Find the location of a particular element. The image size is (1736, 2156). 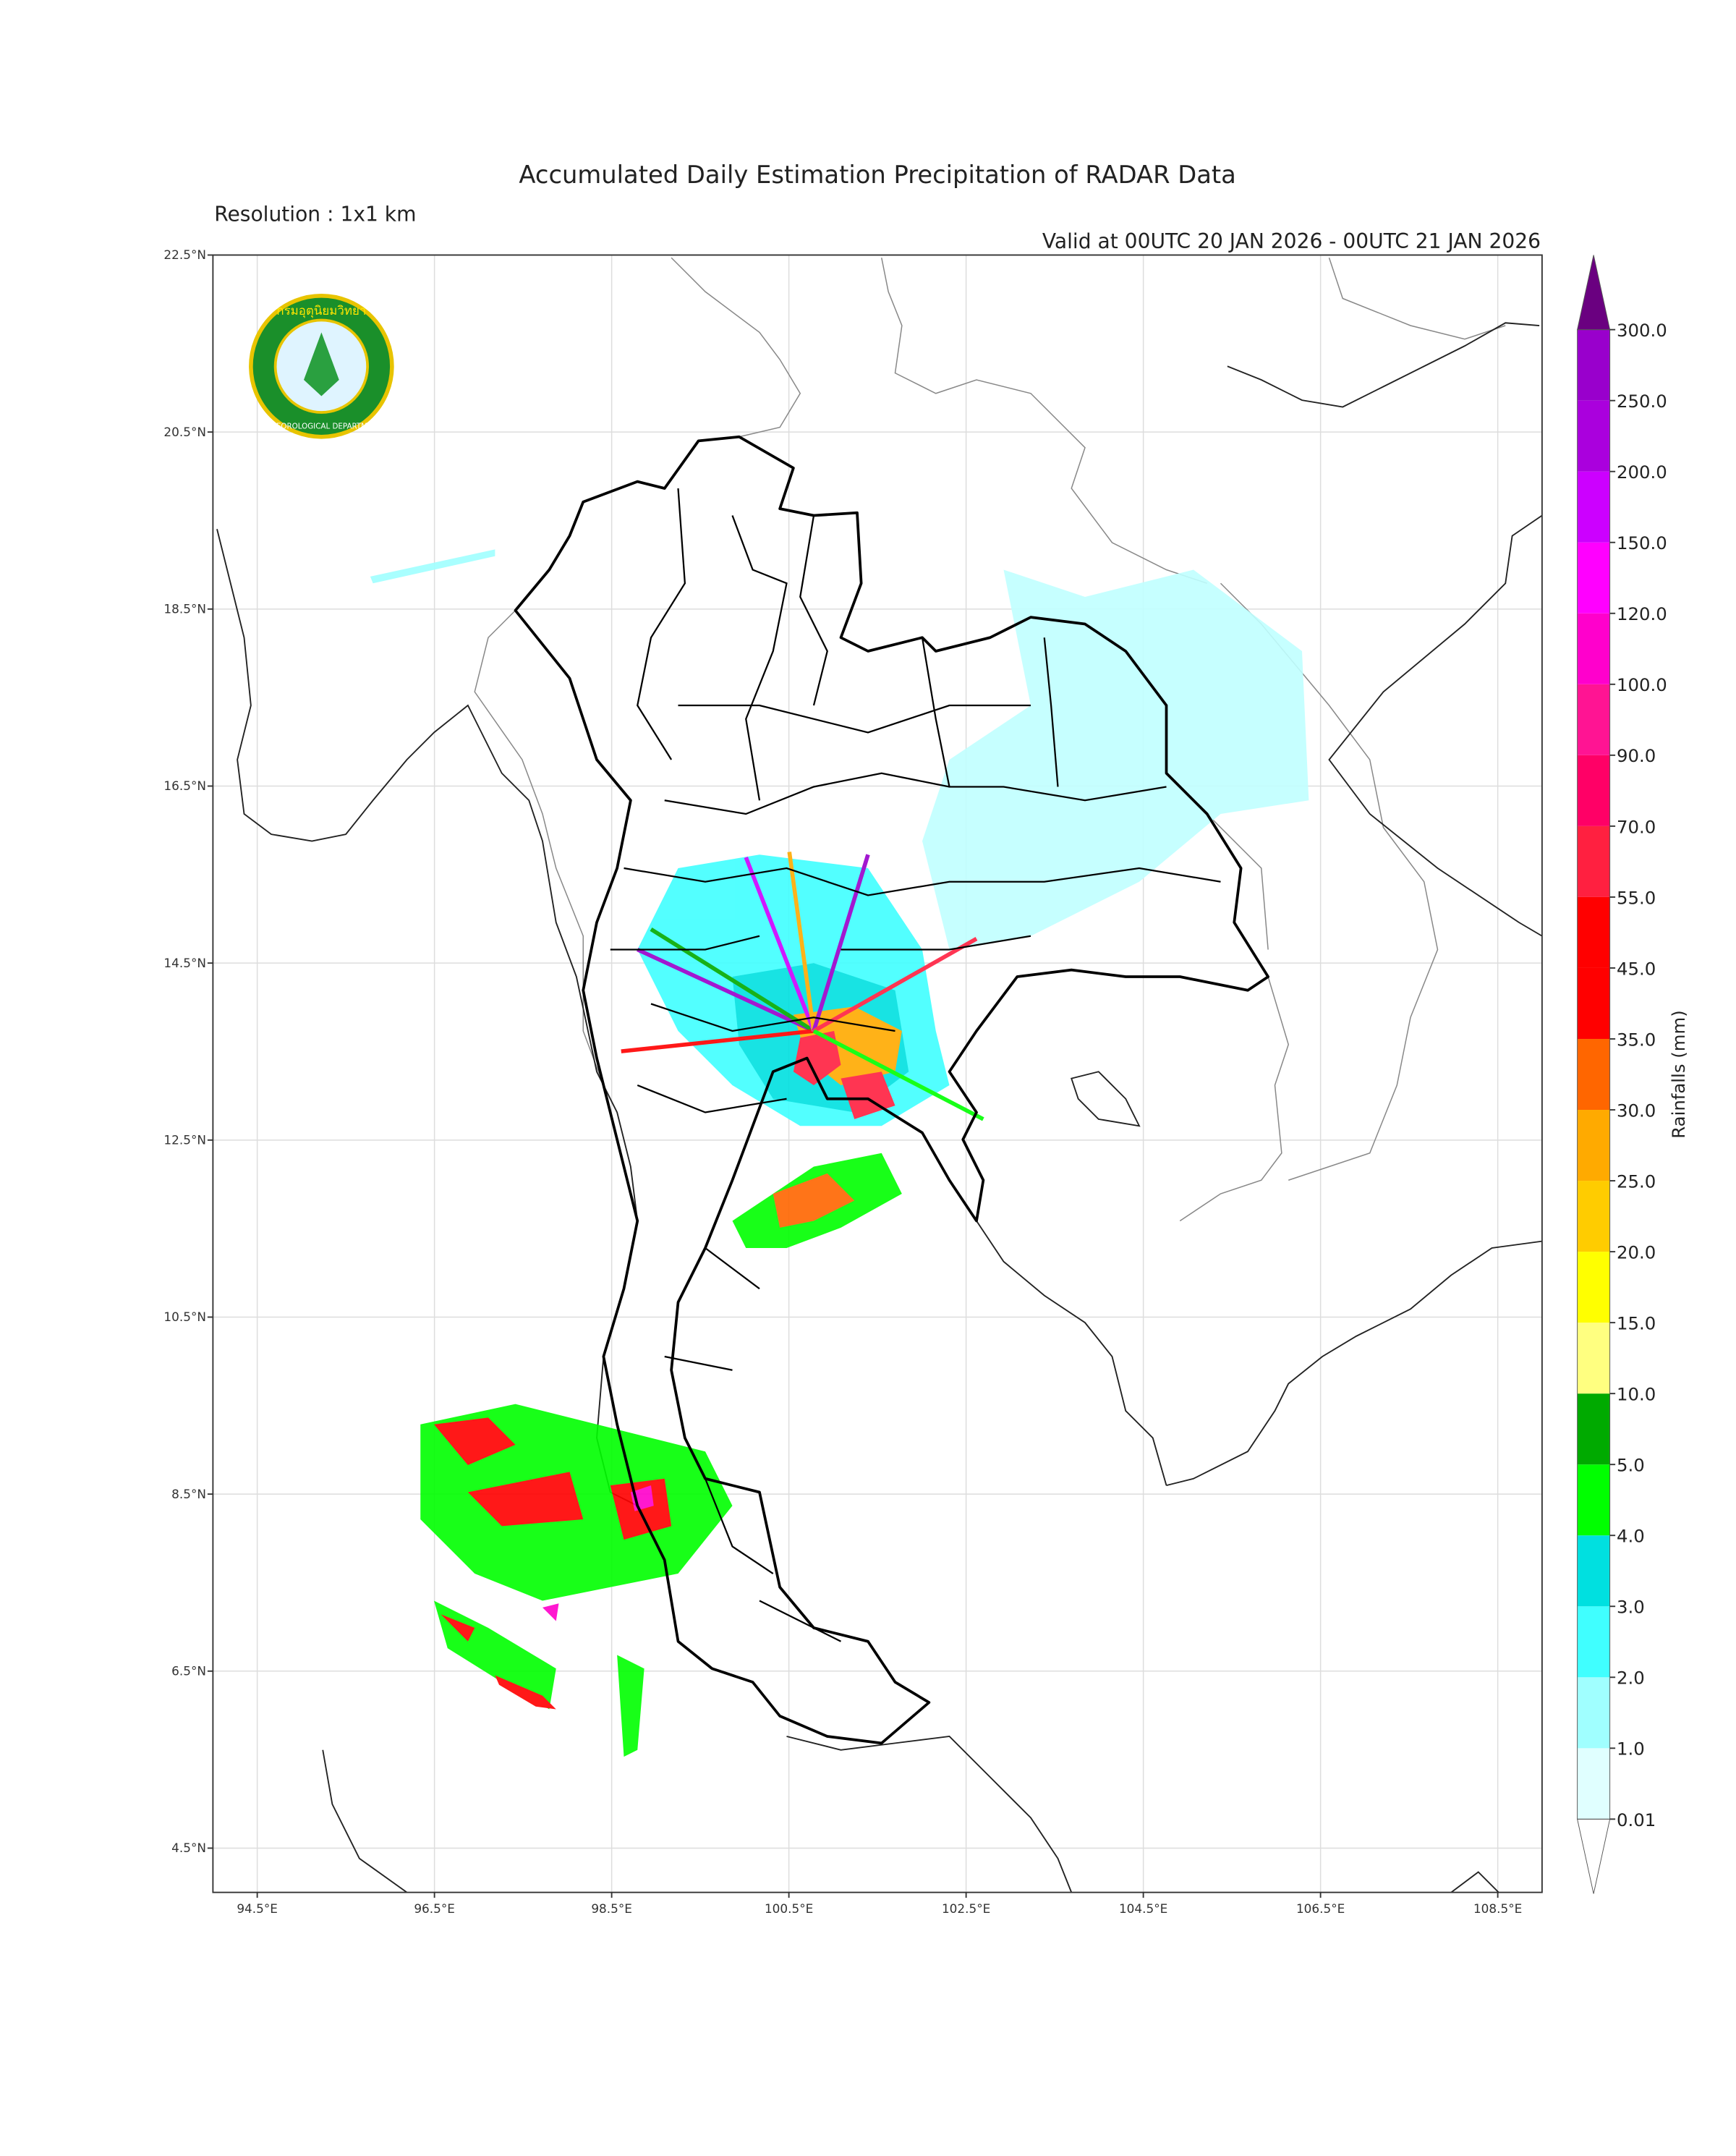

colorbar-tick-label: 4.0 is located at coordinates (1631, 1536).